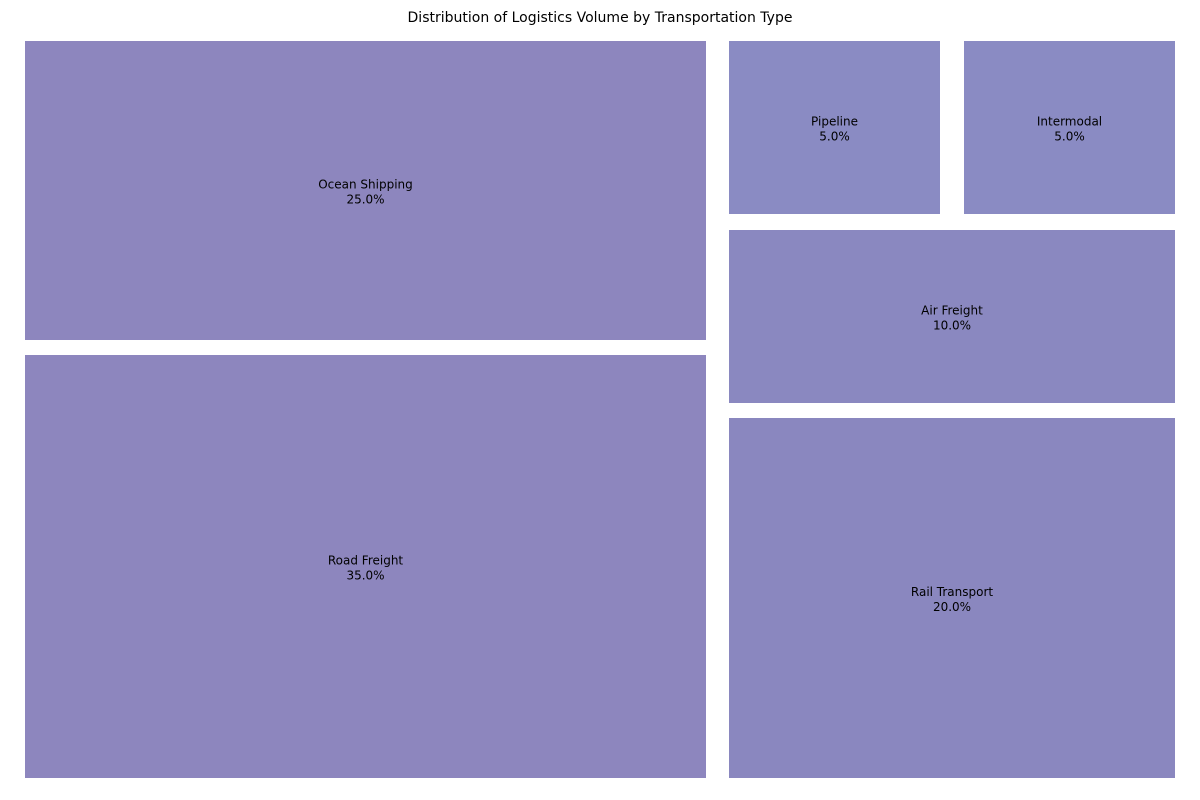 The height and width of the screenshot is (800, 1200). I want to click on tile-value-road-freight: 35.0%, so click(365, 576).